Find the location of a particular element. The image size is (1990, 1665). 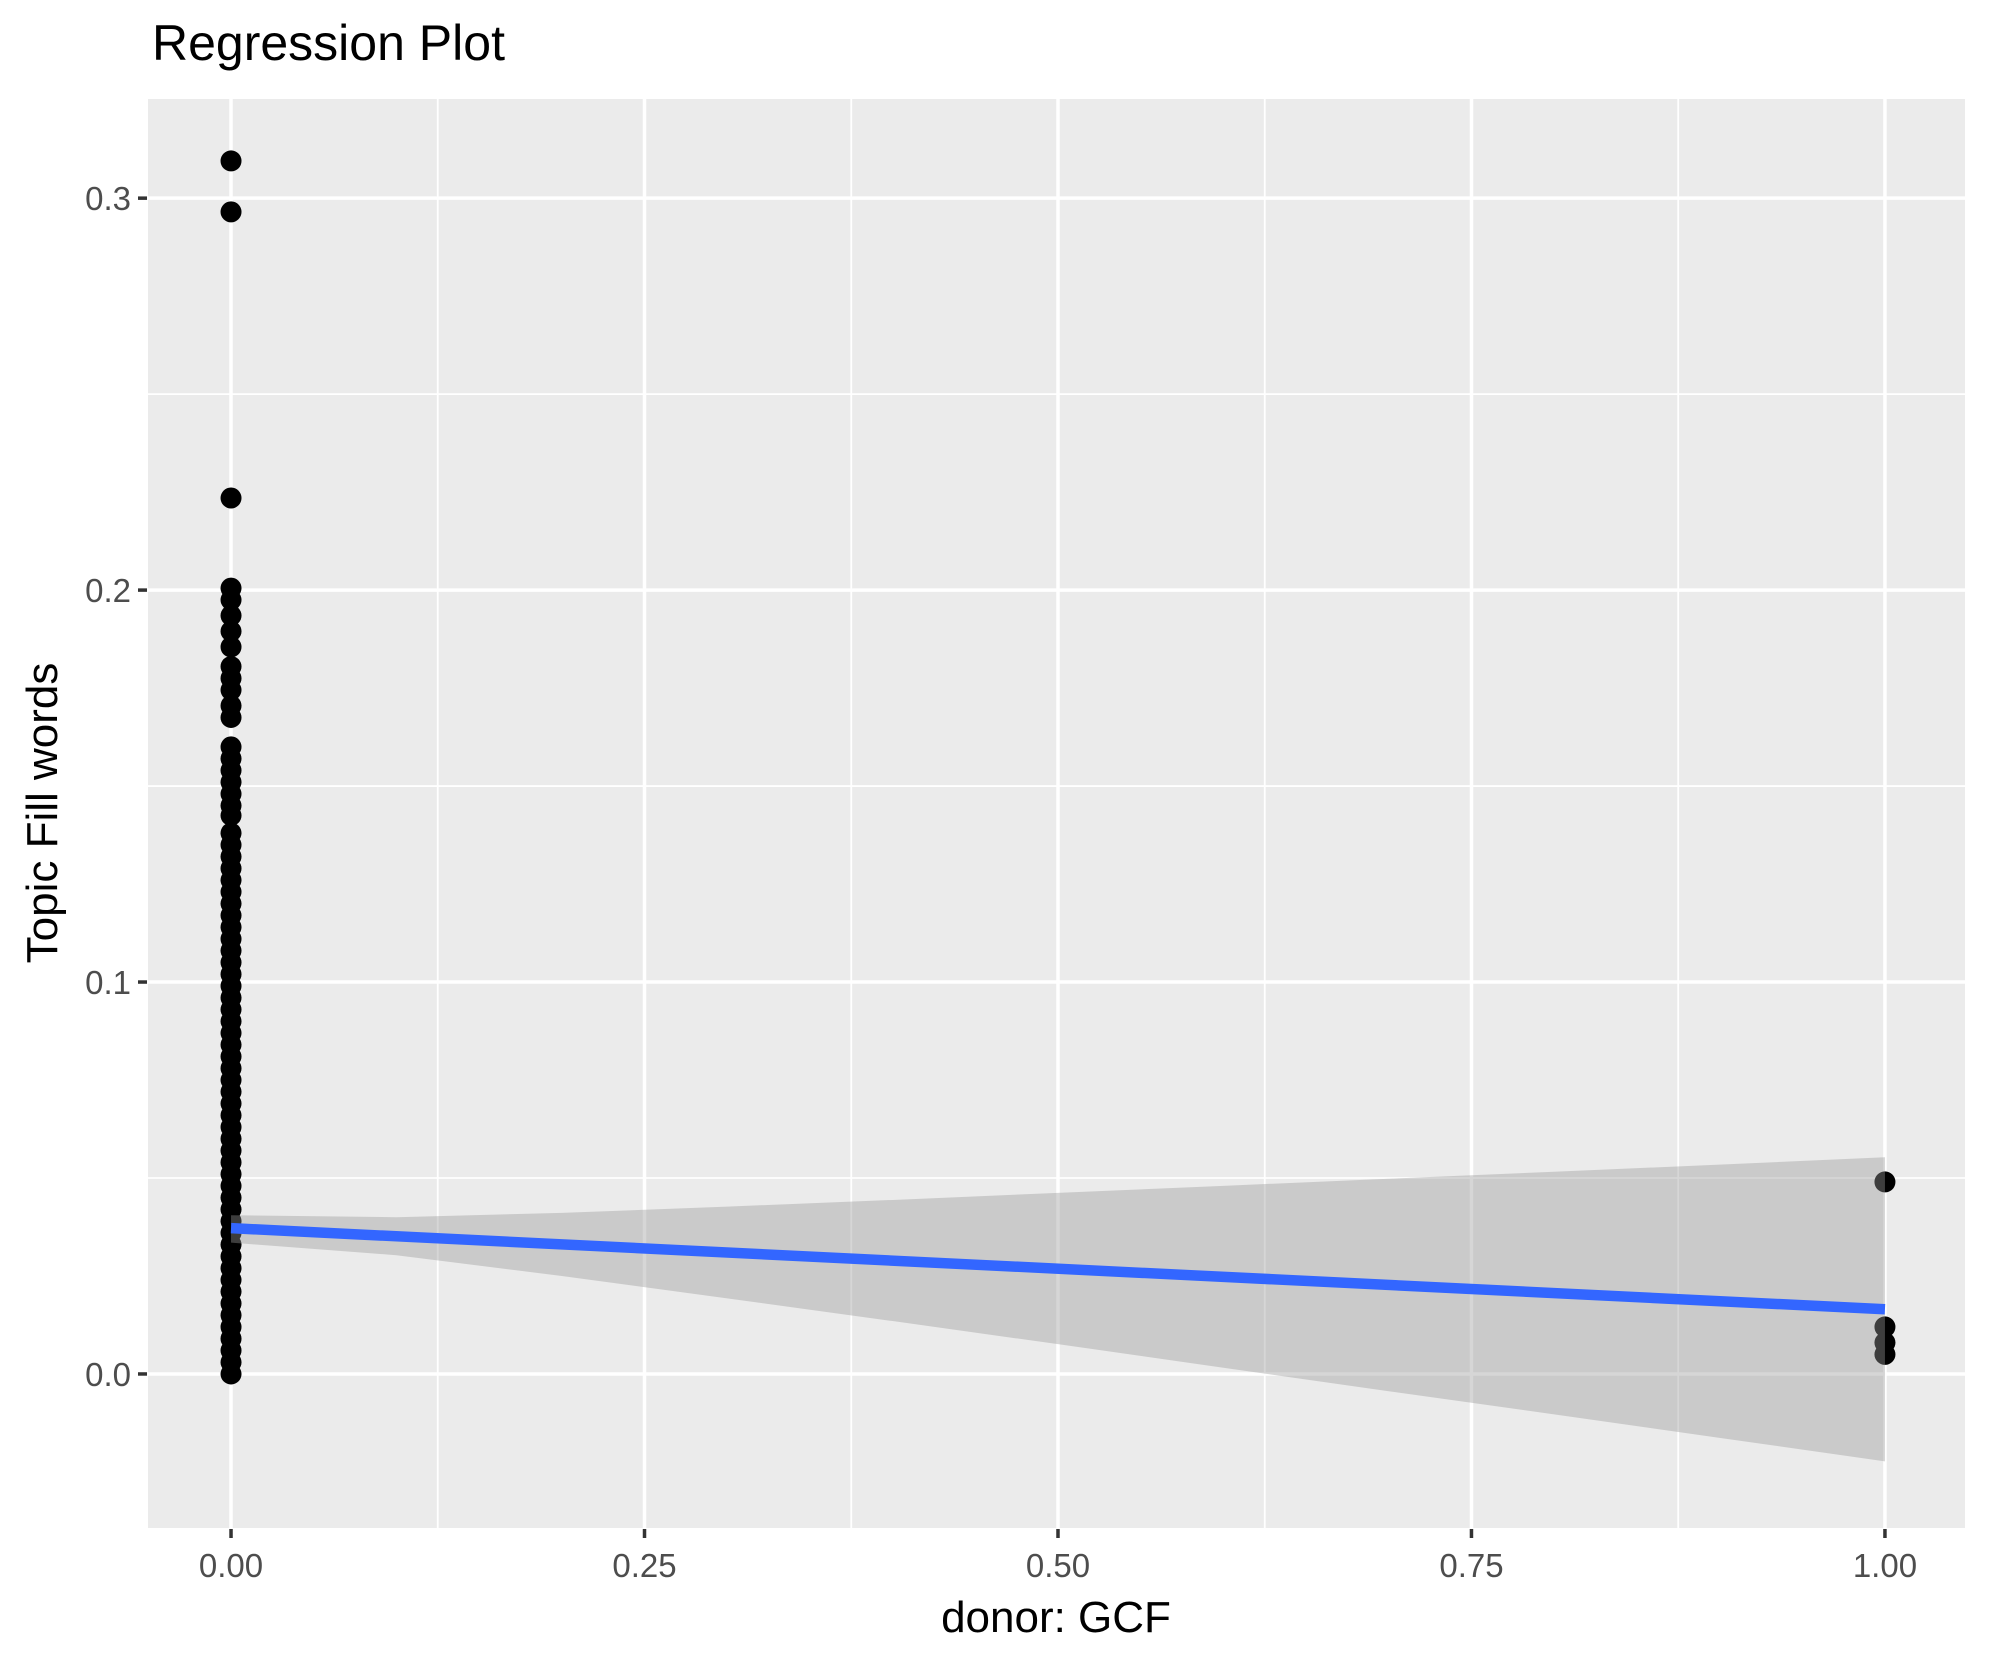

y-tick-label: 0.0 is located at coordinates (108, 1374).